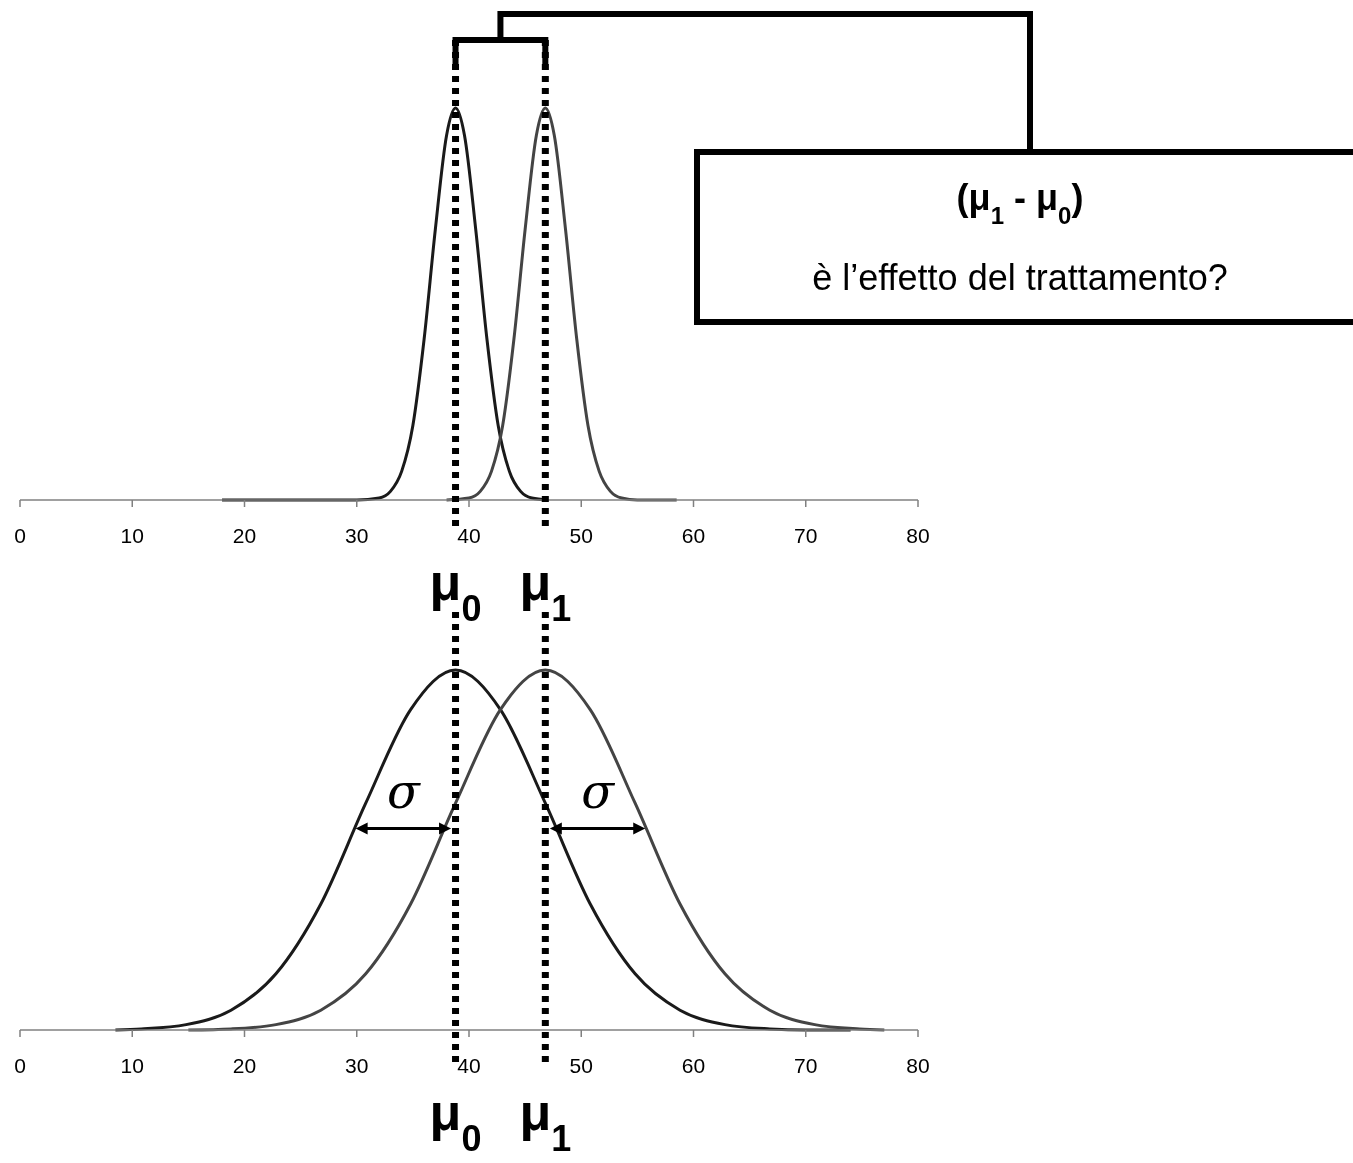 Image resolution: width=1353 pixels, height=1163 pixels. What do you see at coordinates (1020, 277) in the screenshot?
I see `annotation: è l’effetto del trattamento?` at bounding box center [1020, 277].